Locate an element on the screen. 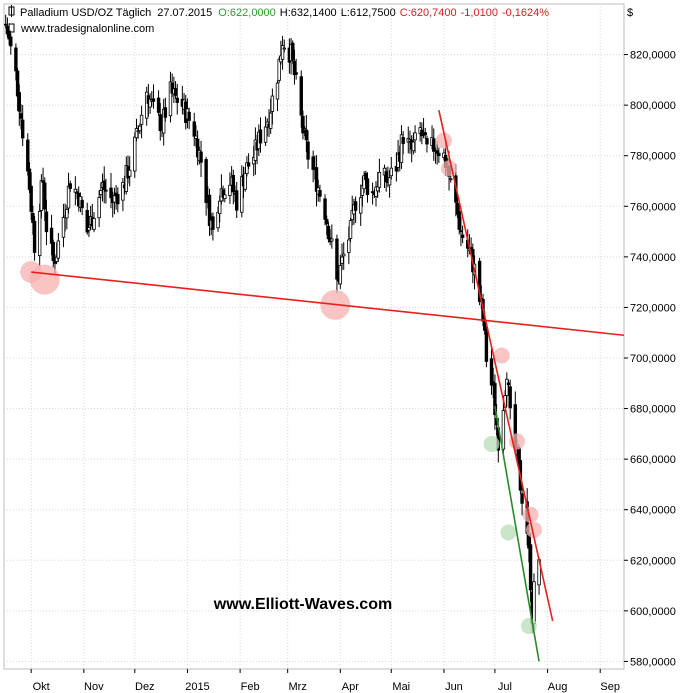  watermark: www.Elliott-Waves.com is located at coordinates (302, 604).